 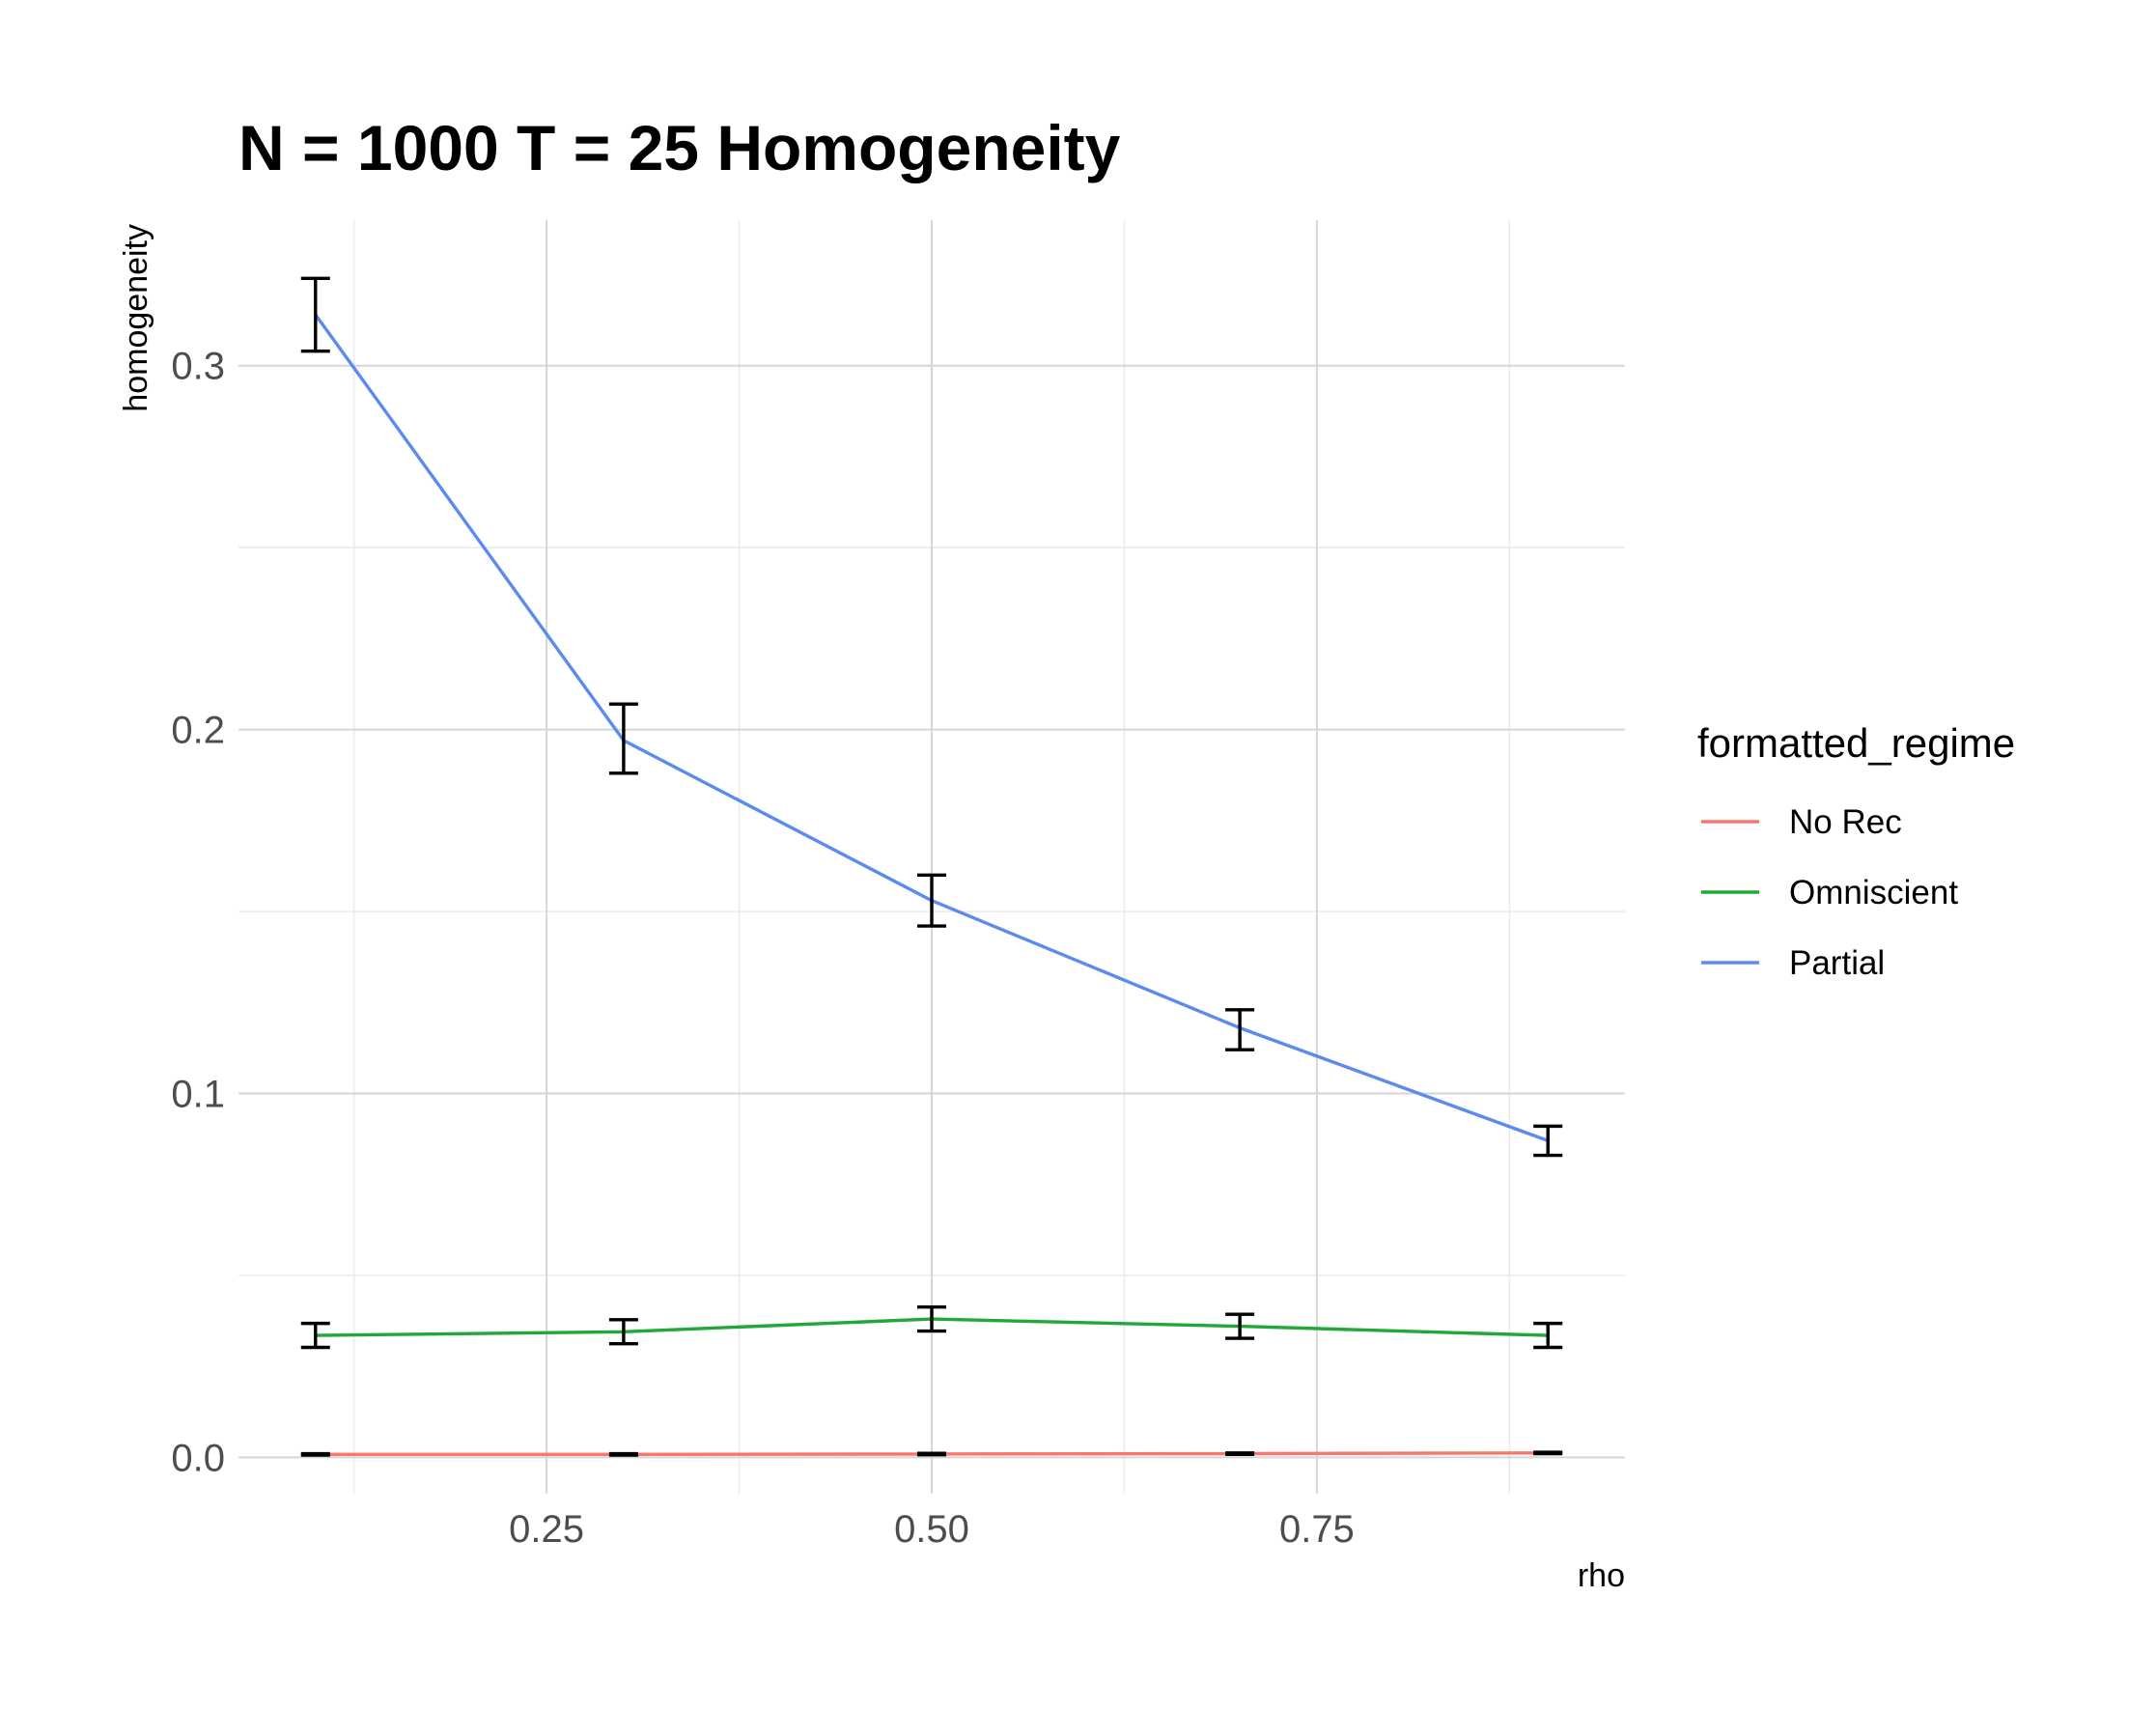 I want to click on x-tick-label: 0.50, so click(x=932, y=1529).